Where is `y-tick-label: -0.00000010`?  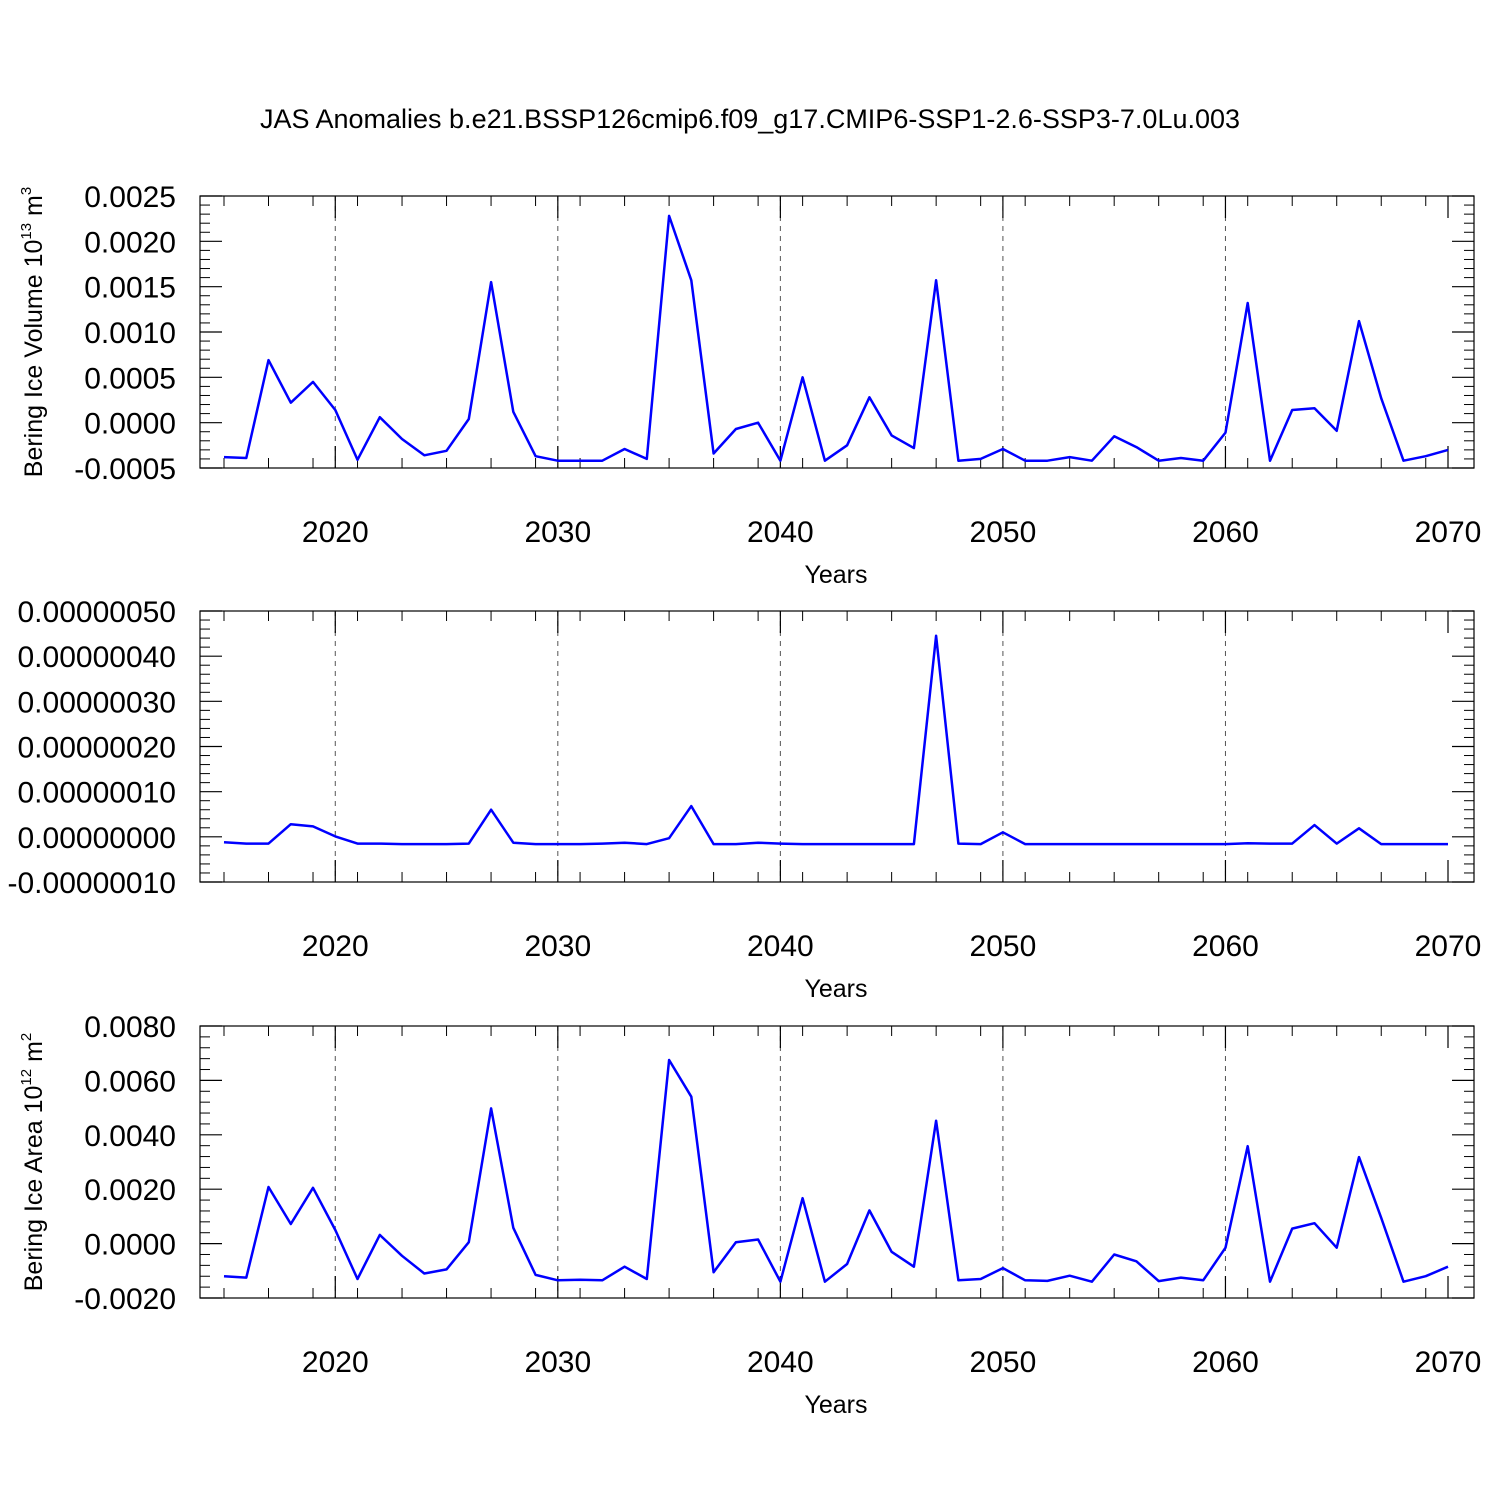 y-tick-label: -0.00000010 is located at coordinates (92, 883).